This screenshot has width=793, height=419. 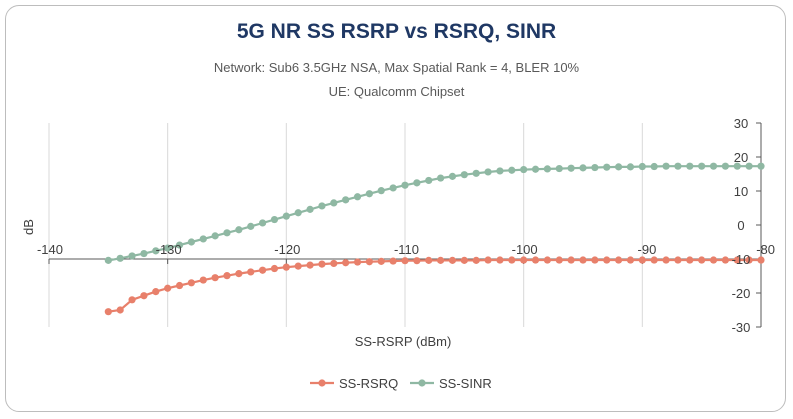 I want to click on y-tick-label: 20, so click(x=741, y=157).